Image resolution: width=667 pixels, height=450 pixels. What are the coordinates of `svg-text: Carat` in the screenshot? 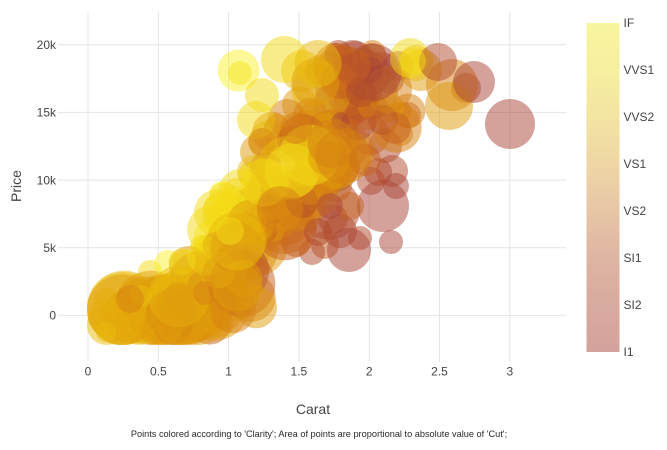 It's located at (313, 409).